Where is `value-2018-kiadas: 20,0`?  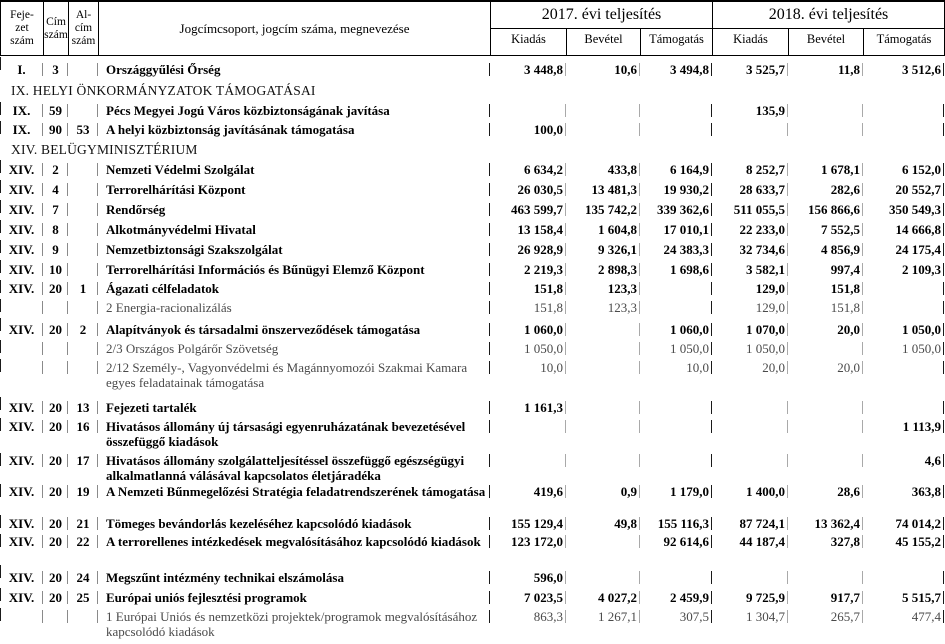
value-2018-kiadas: 20,0 is located at coordinates (750, 378).